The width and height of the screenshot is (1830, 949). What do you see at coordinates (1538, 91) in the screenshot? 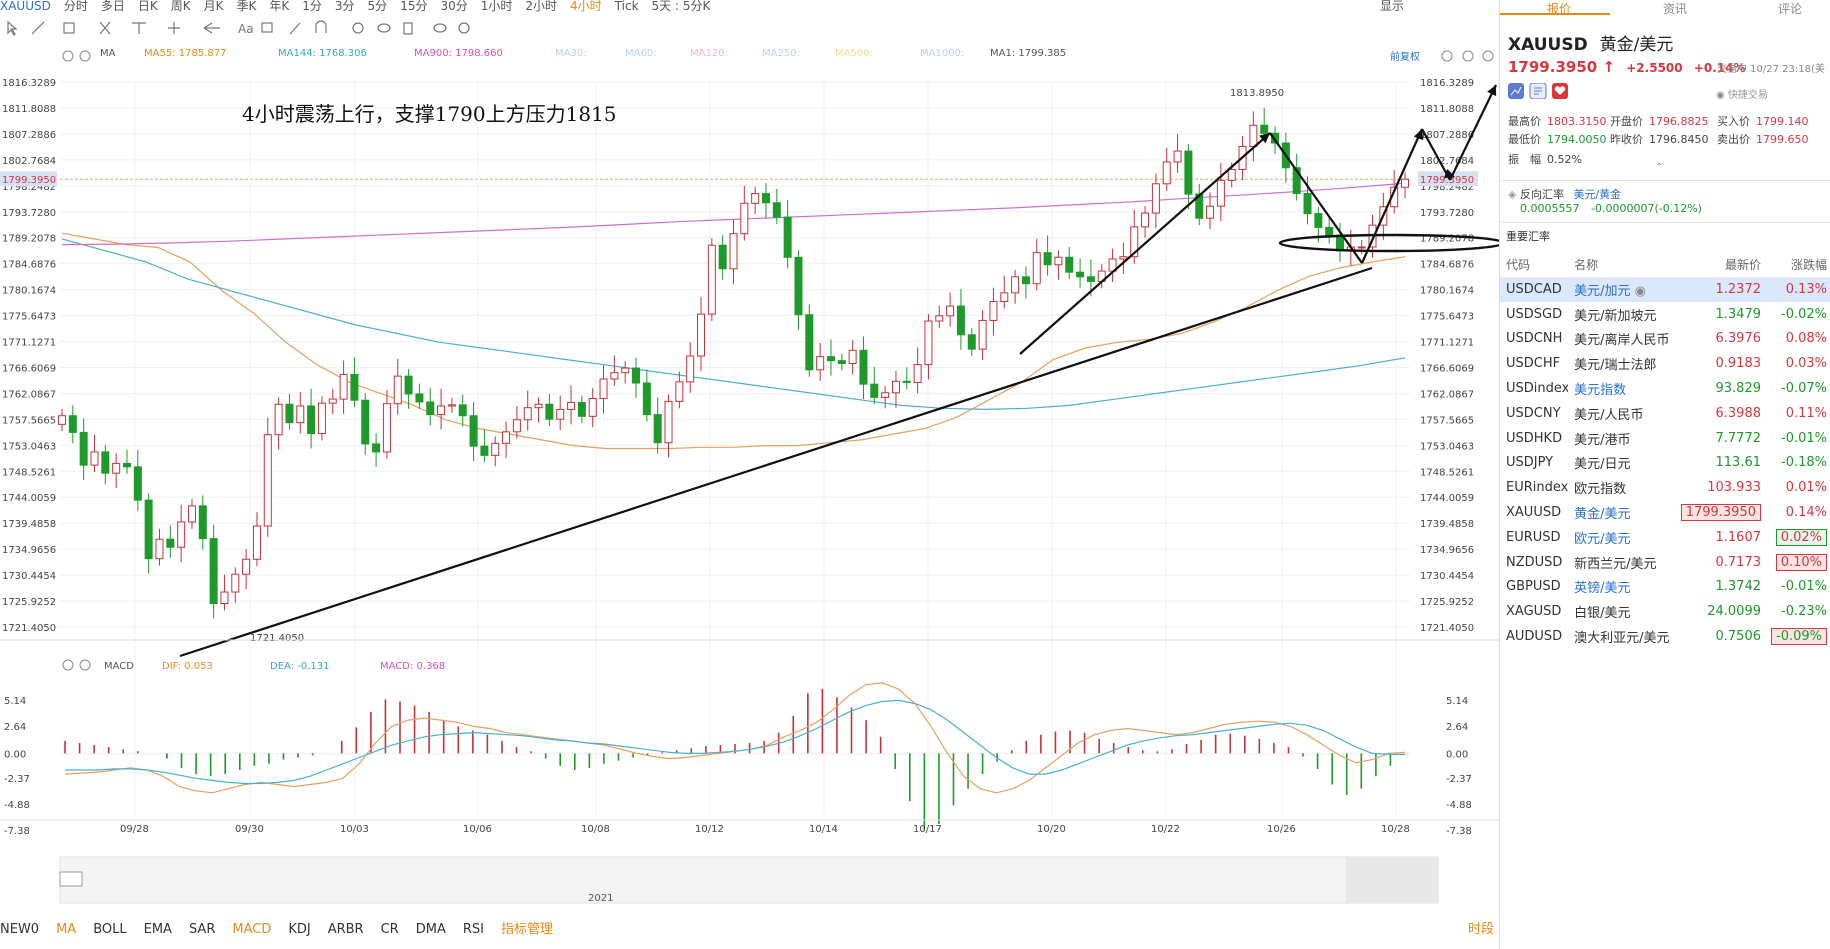
I see `news-icon` at bounding box center [1538, 91].